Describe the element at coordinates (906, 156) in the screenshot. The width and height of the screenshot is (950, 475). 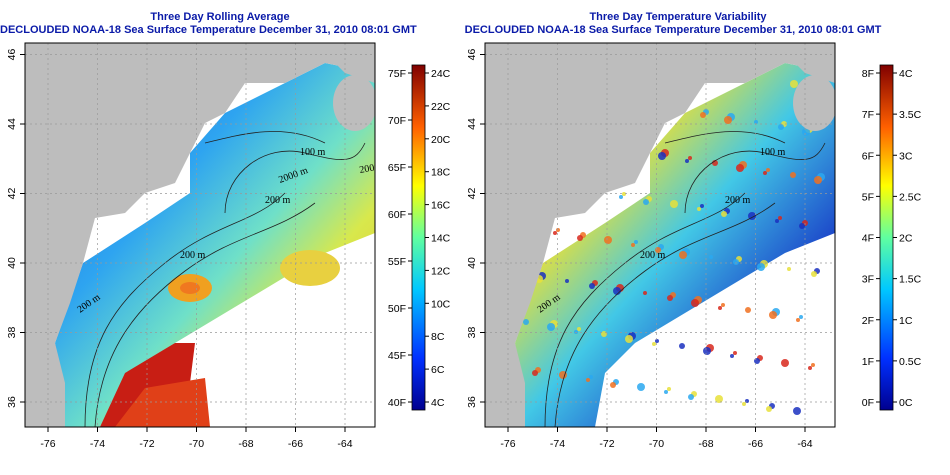
I see `colorbar-label-c: 3C` at that location.